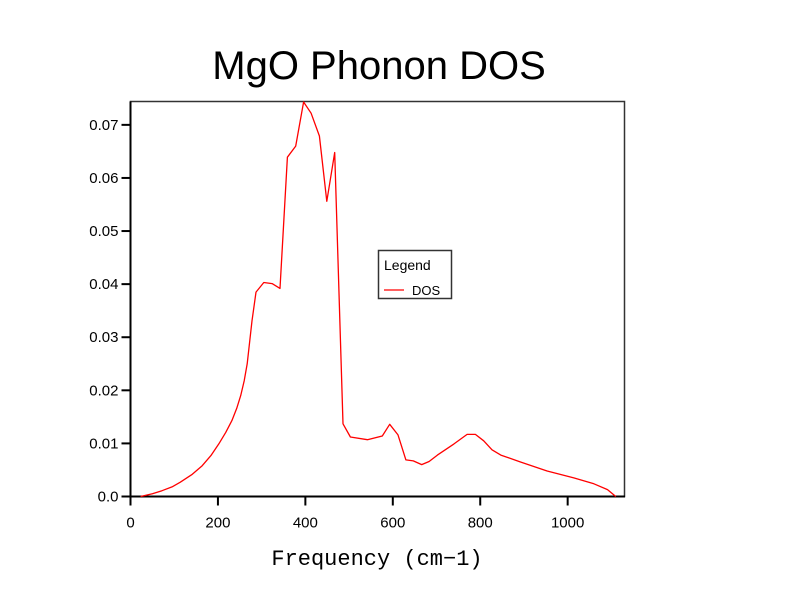  I want to click on y-tick-label: 0.06, so click(103, 178).